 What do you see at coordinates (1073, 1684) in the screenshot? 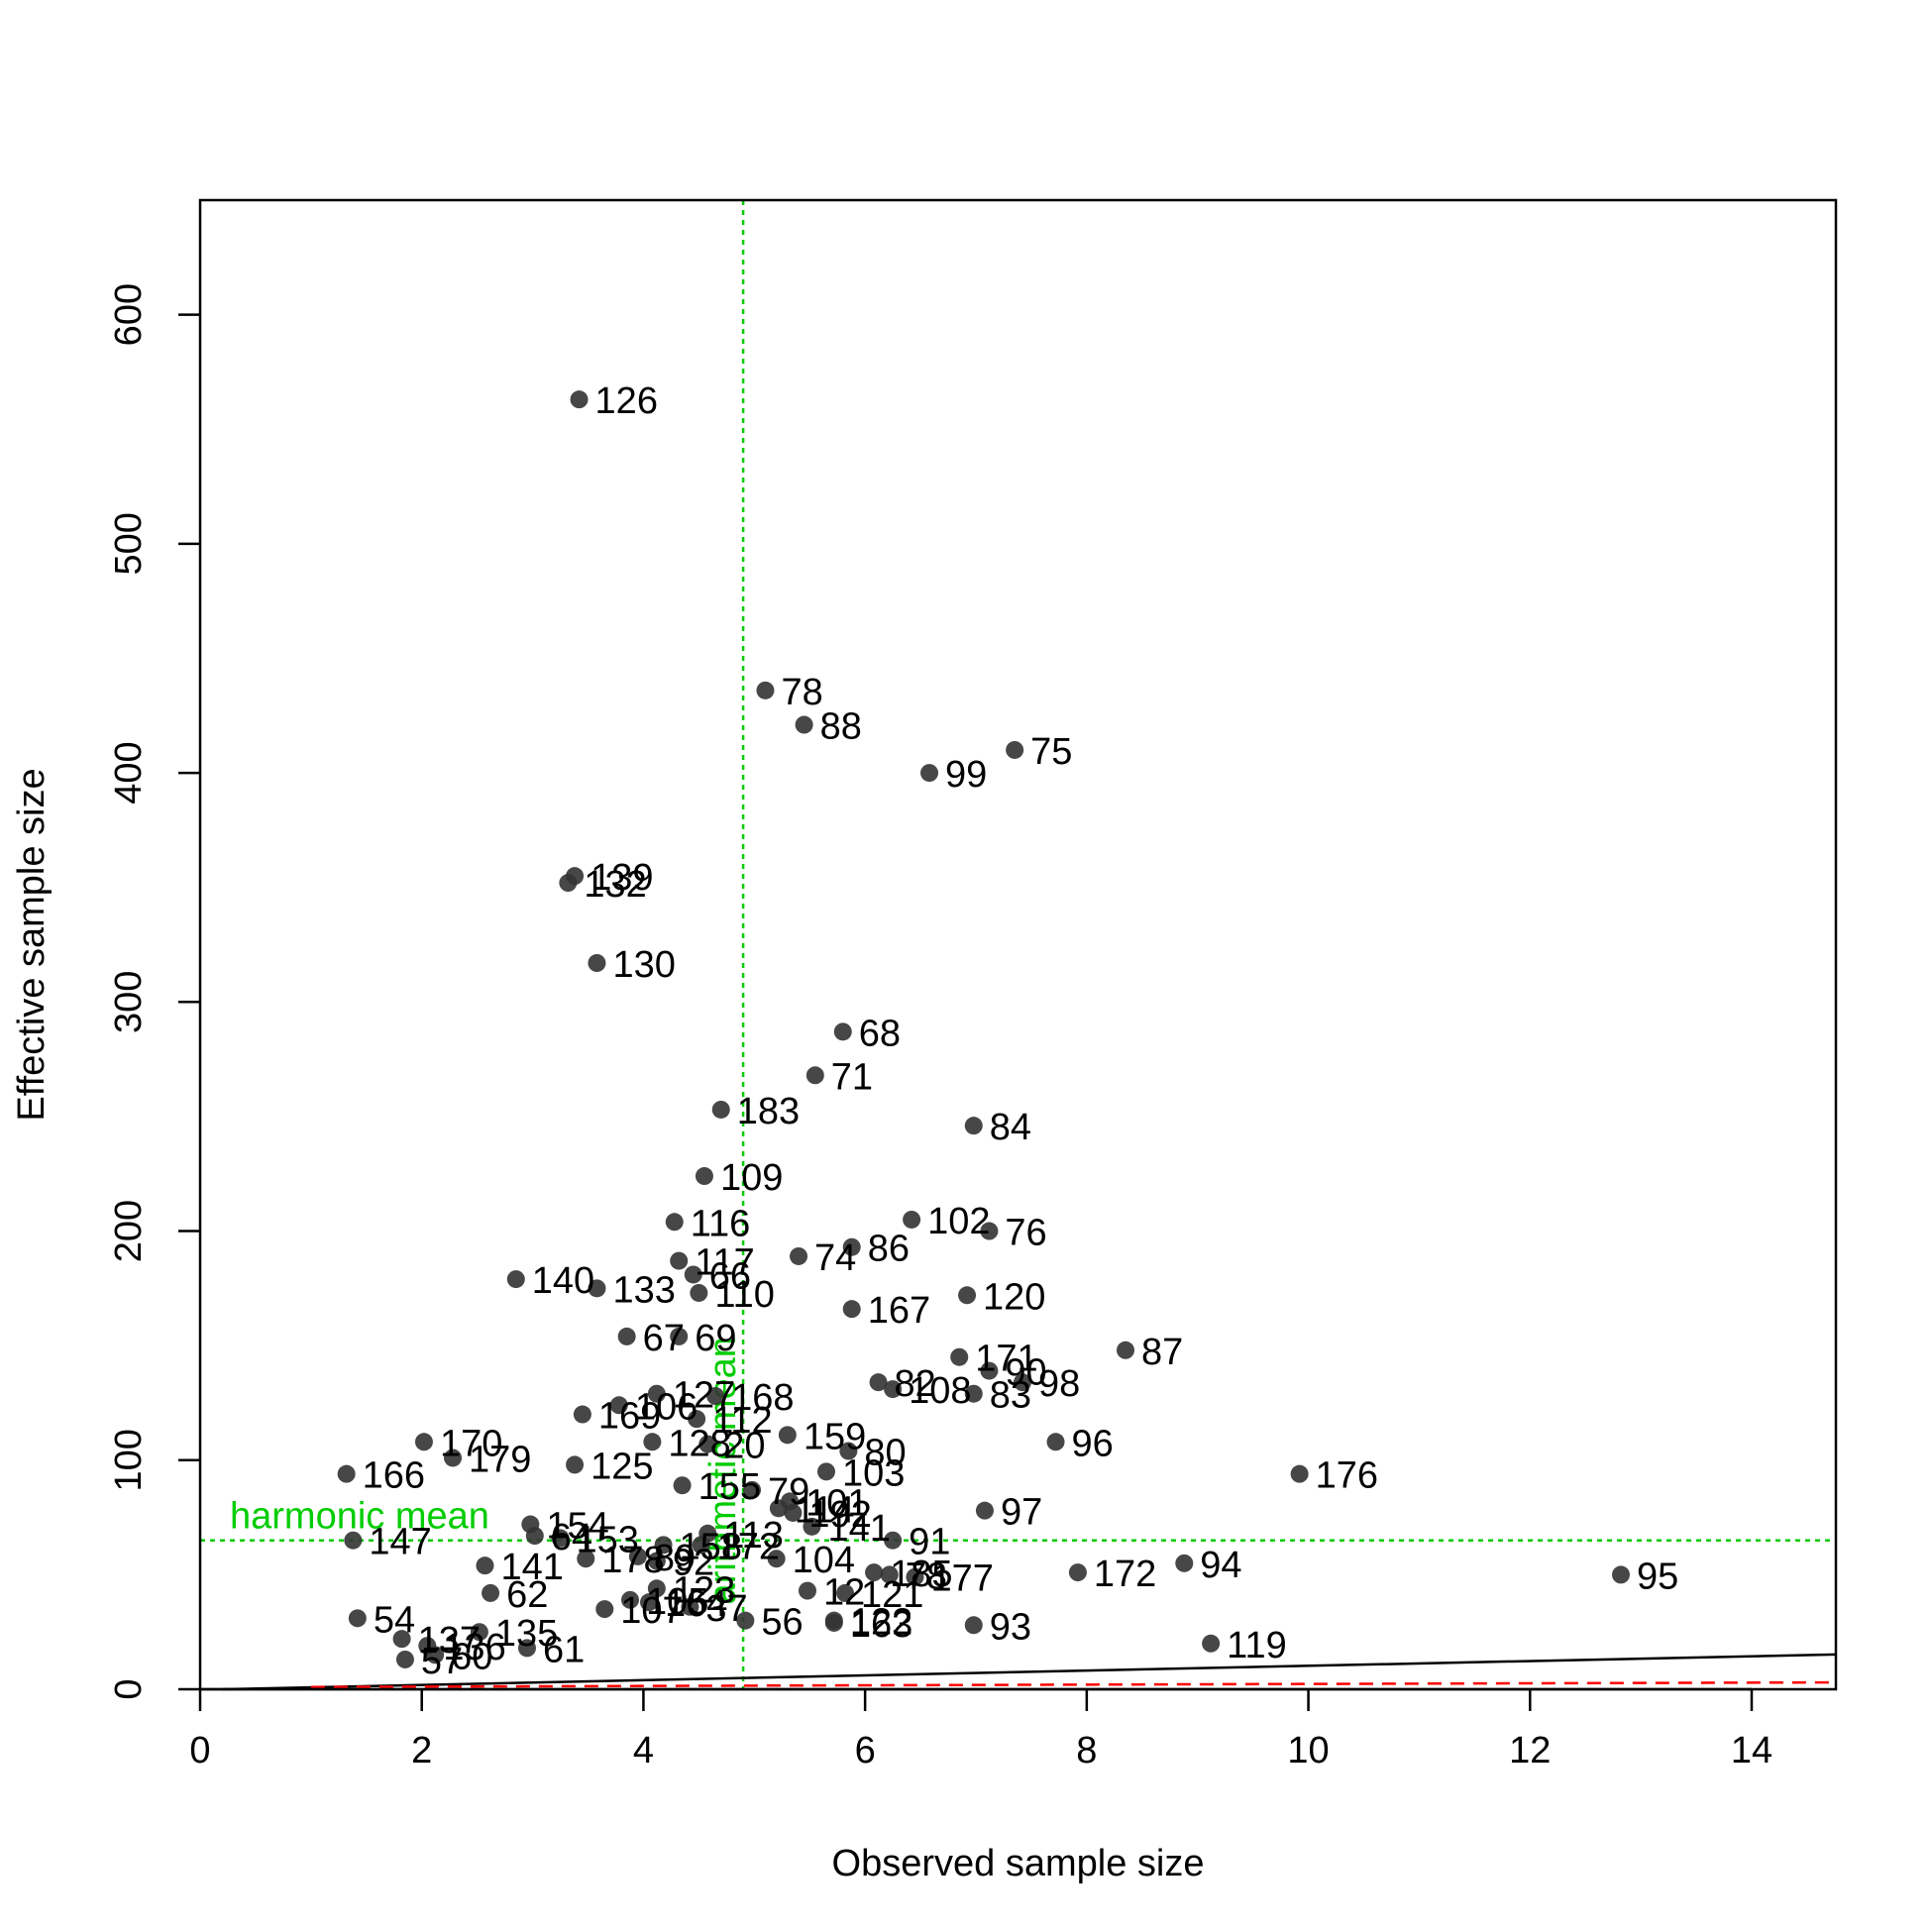
I see `red-dashed-line` at bounding box center [1073, 1684].